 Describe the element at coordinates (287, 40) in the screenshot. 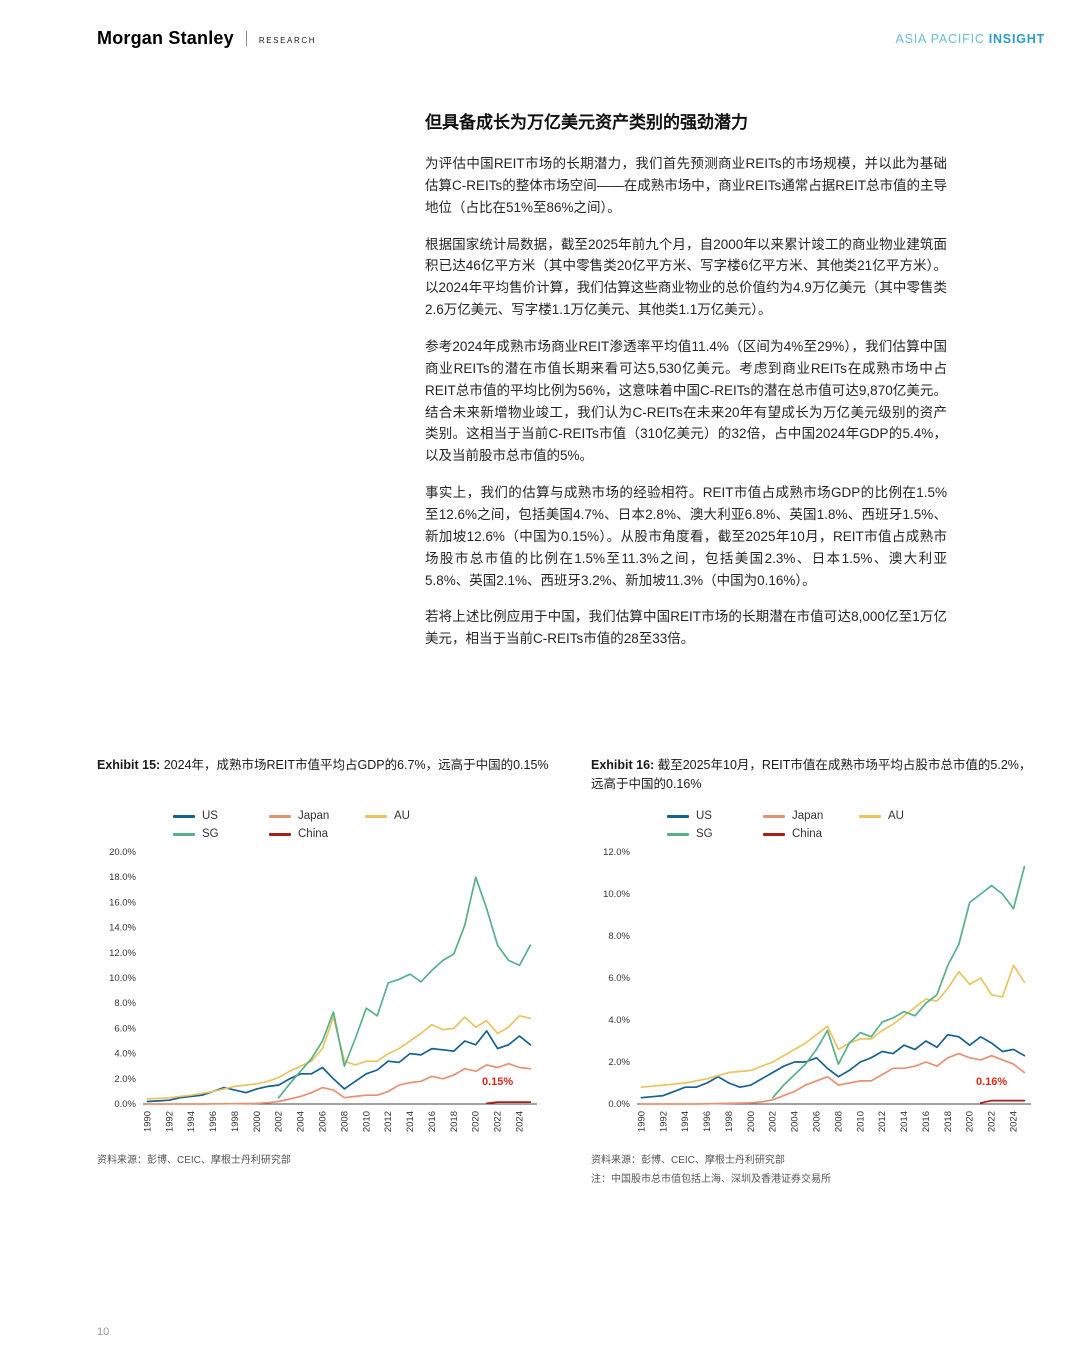

I see `brand-division-label: RESEARCH` at that location.